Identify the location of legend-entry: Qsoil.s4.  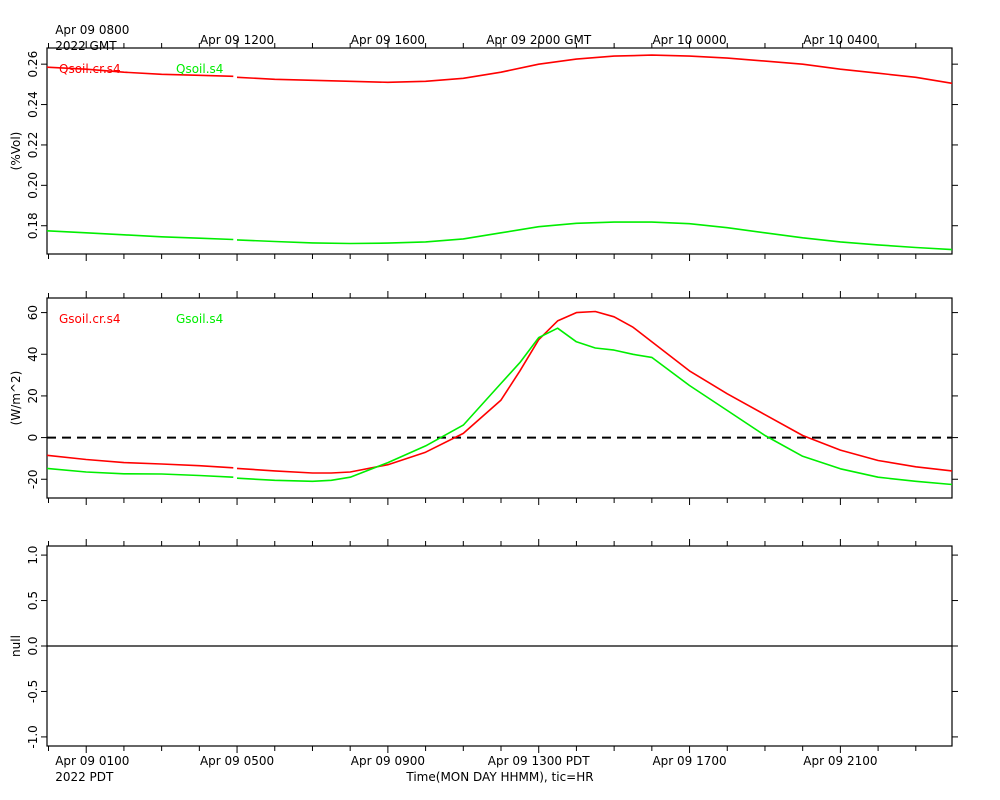
(199, 69).